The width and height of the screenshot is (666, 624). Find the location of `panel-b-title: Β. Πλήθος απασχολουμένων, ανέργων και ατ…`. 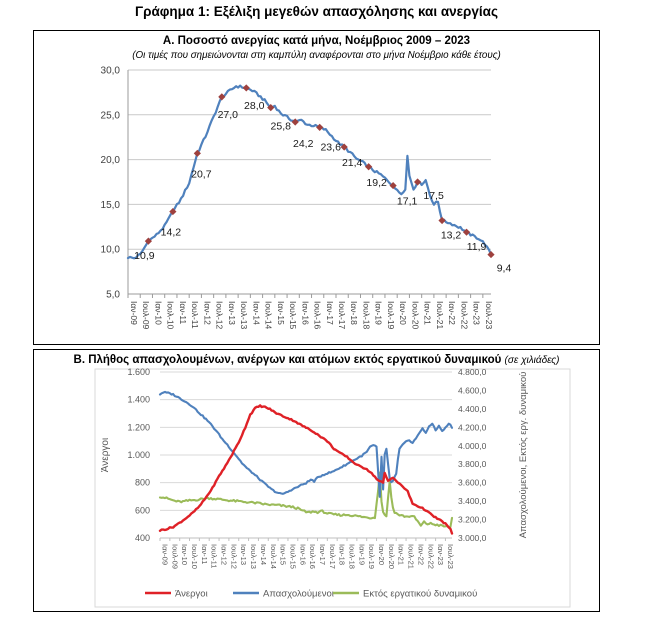

panel-b-title: Β. Πλήθος απασχολουμένων, ανέργων και ατ… is located at coordinates (316, 360).